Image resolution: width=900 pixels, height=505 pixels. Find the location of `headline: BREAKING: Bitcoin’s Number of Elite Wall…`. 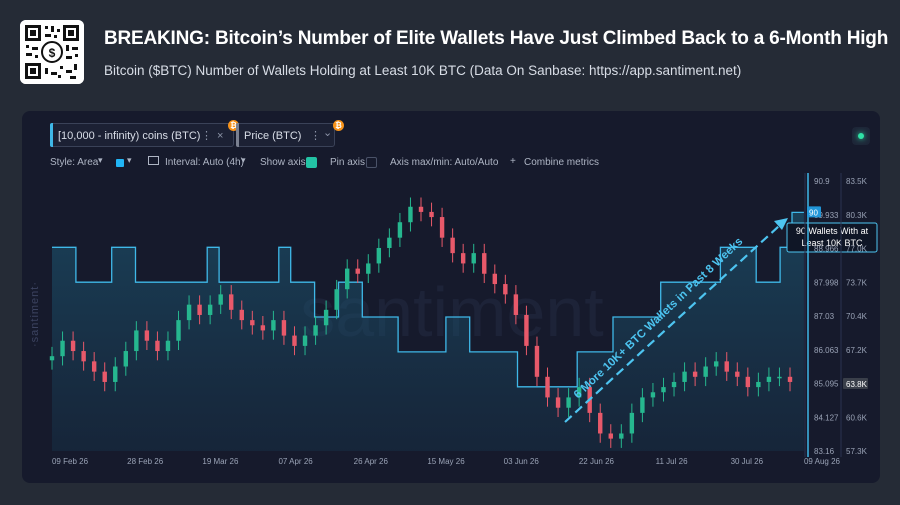

headline: BREAKING: Bitcoin’s Number of Elite Wall… is located at coordinates (496, 38).